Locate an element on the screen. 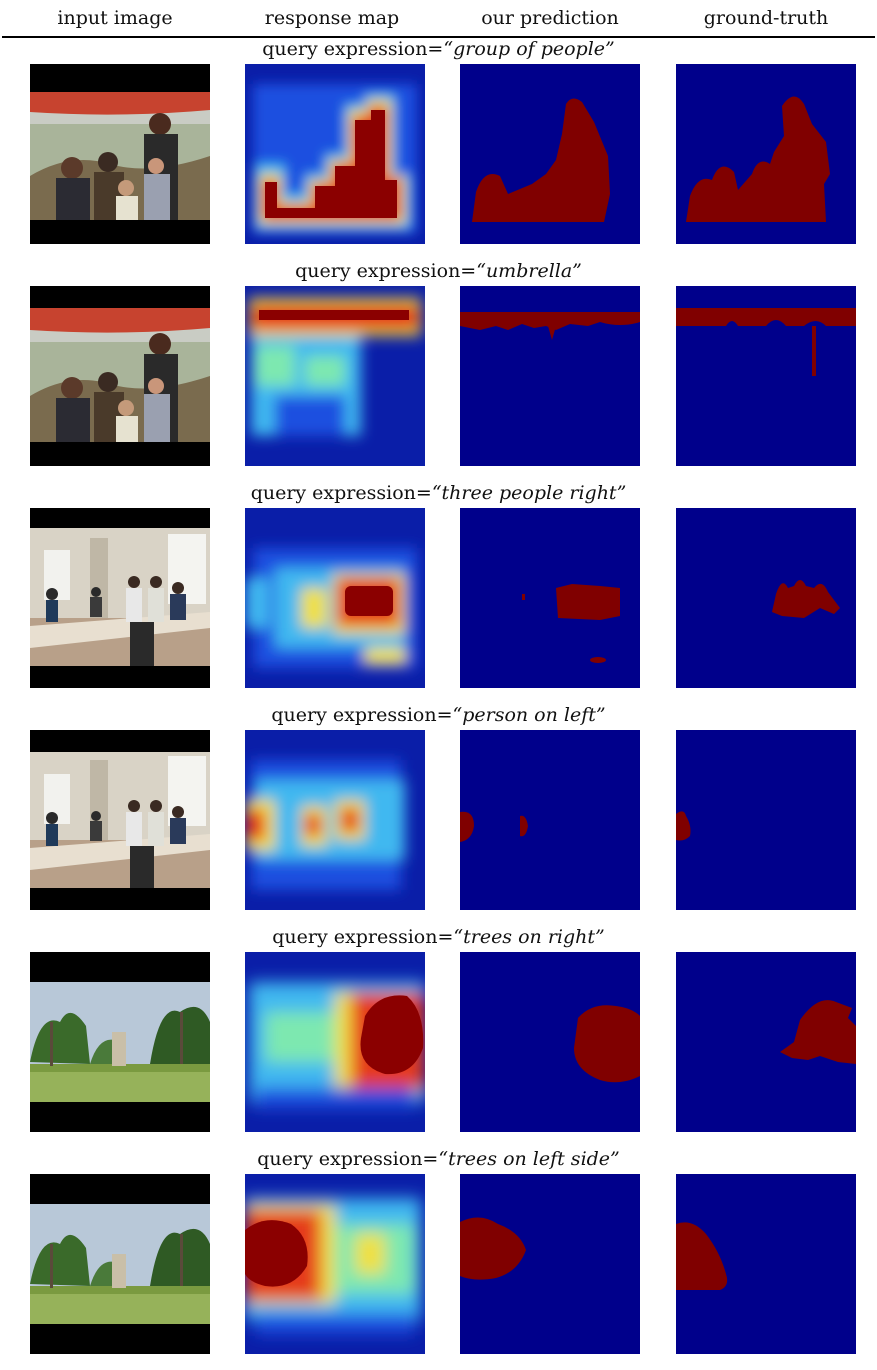 The image size is (877, 1370). query-expression: “group of people” is located at coordinates (529, 49).